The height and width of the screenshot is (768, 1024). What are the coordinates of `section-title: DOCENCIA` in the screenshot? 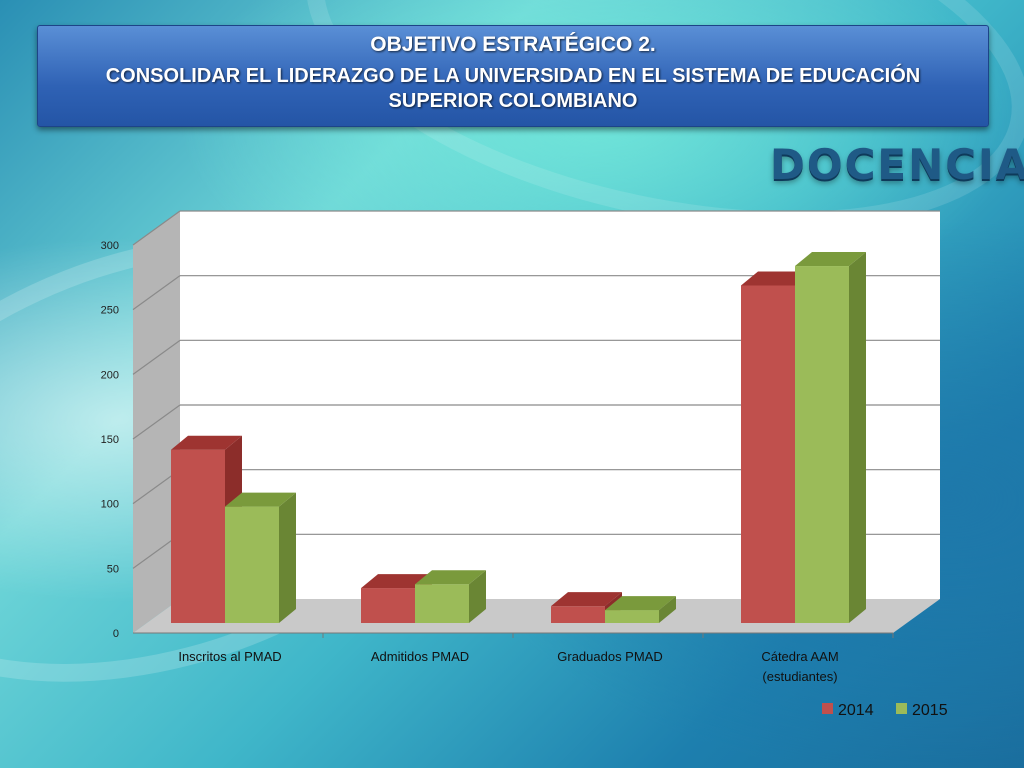 It's located at (897, 164).